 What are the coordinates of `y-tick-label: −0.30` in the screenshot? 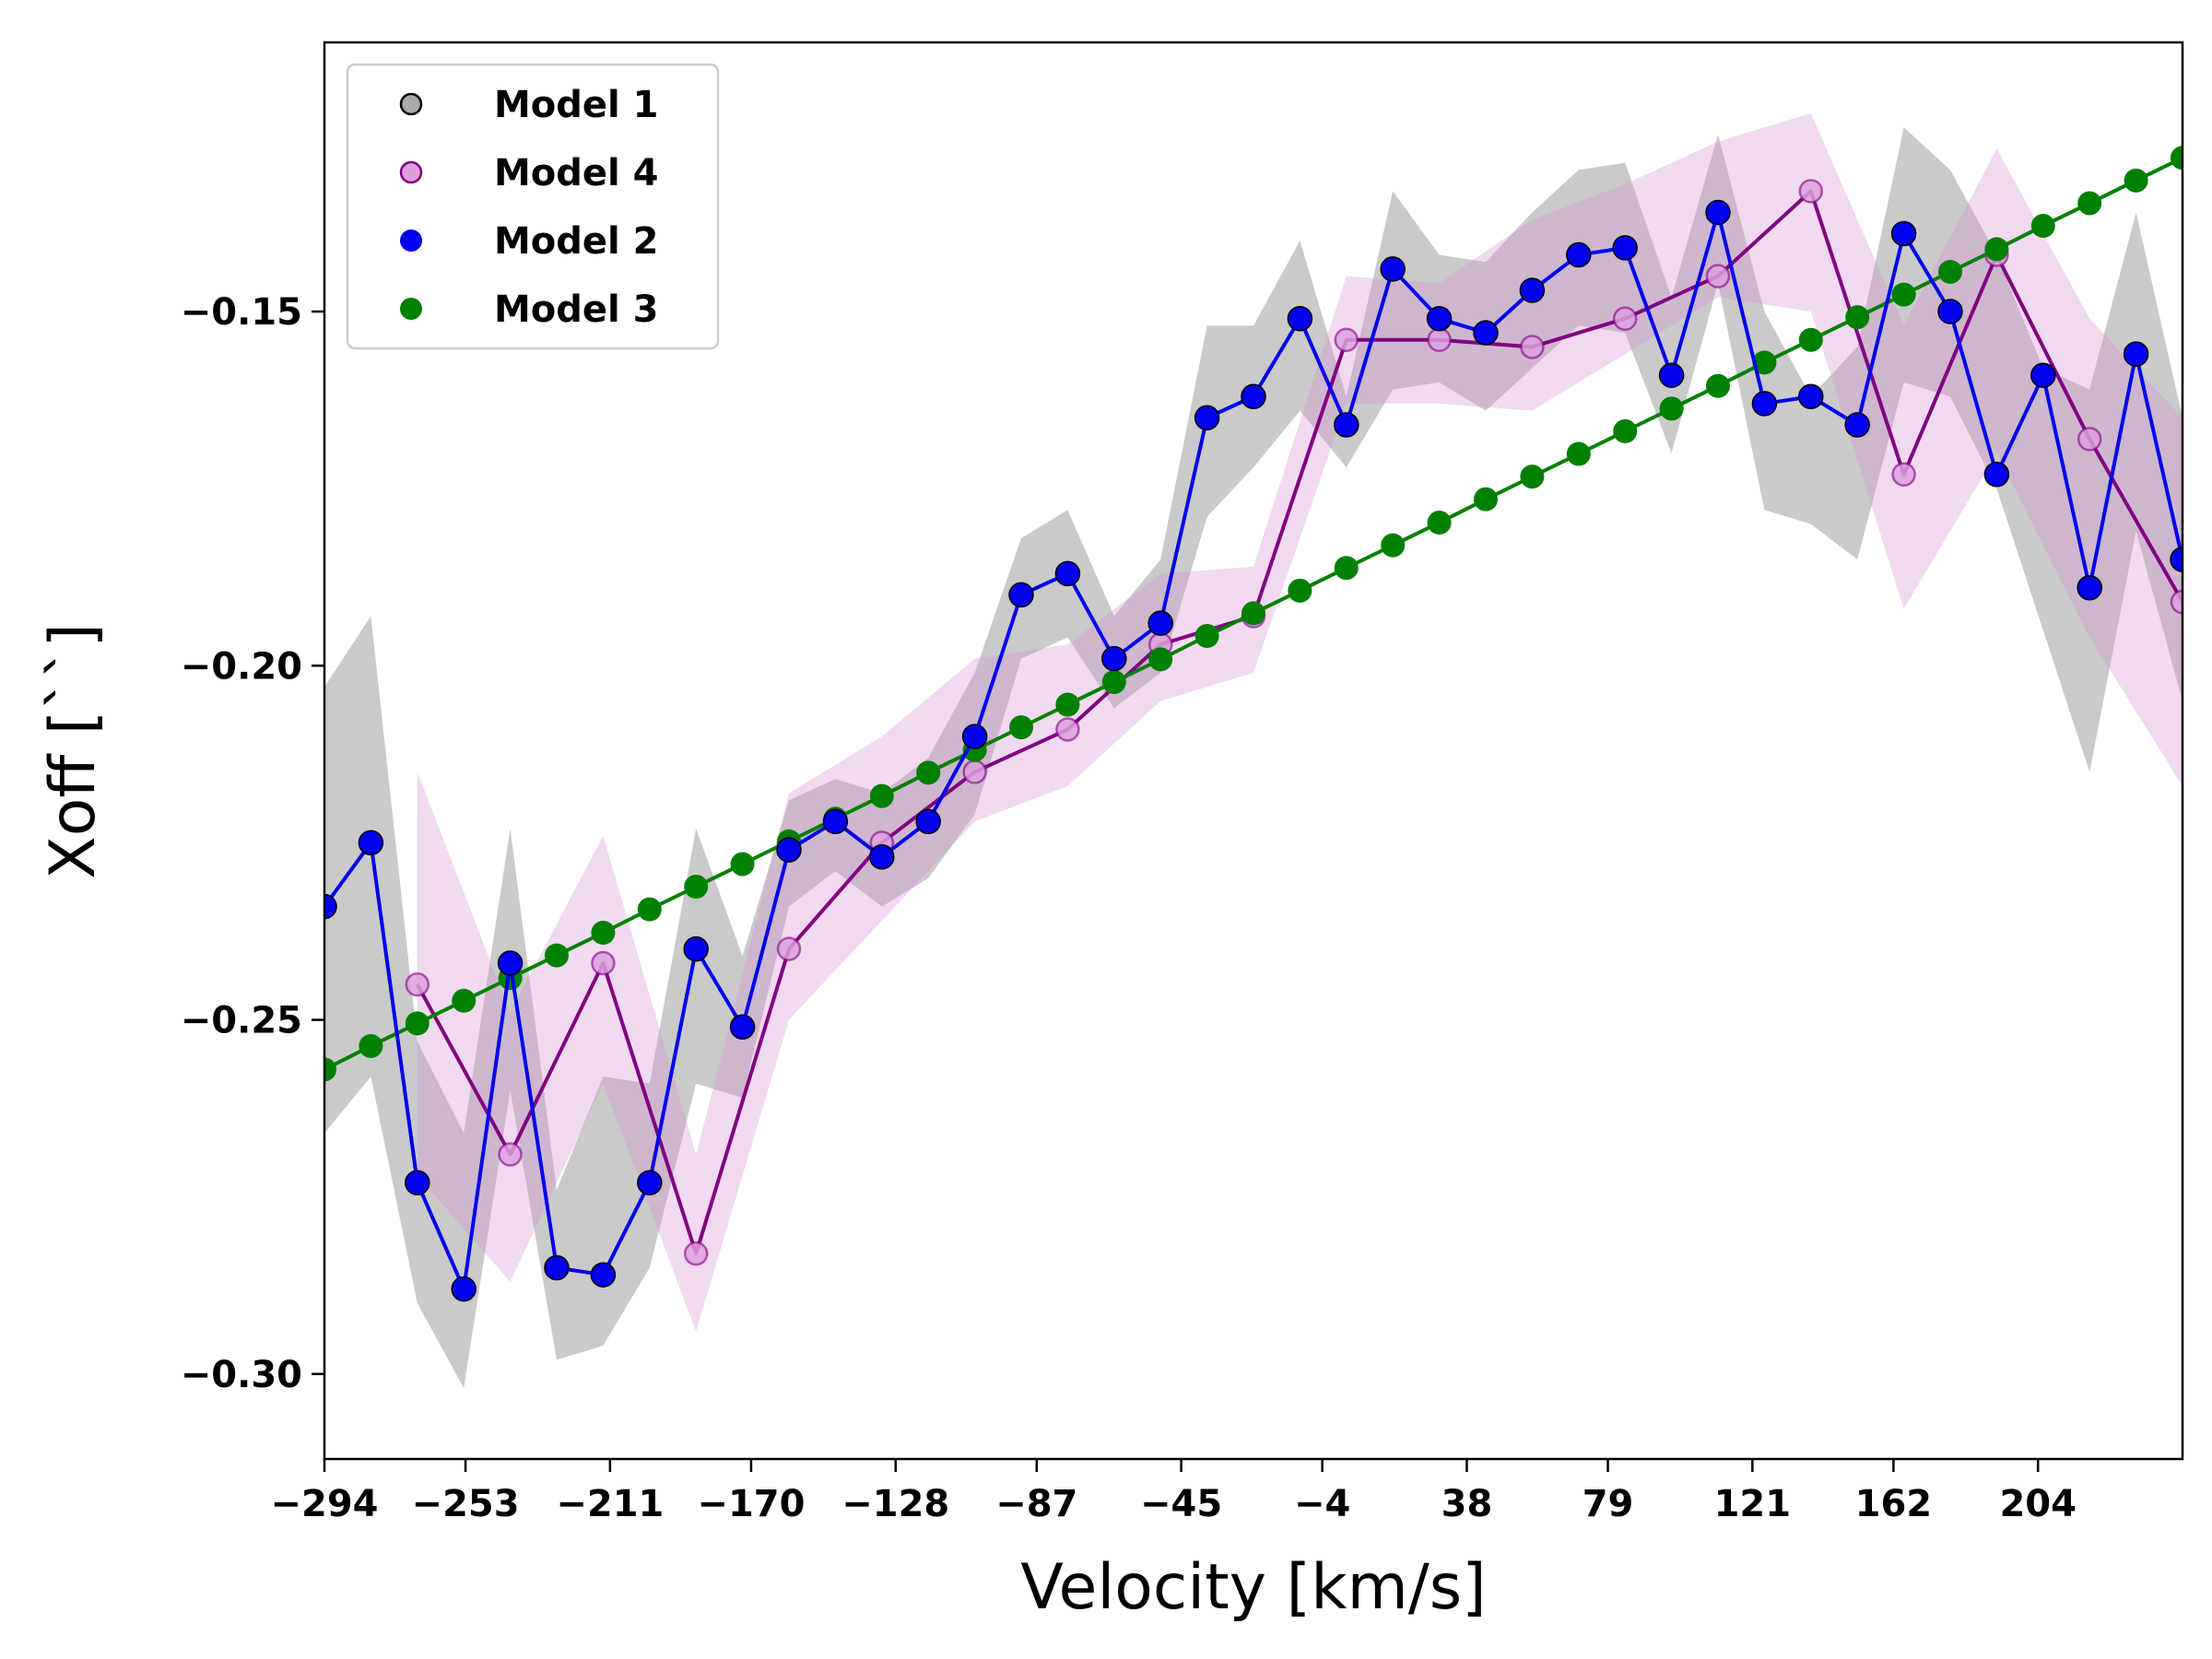 It's located at (241, 1375).